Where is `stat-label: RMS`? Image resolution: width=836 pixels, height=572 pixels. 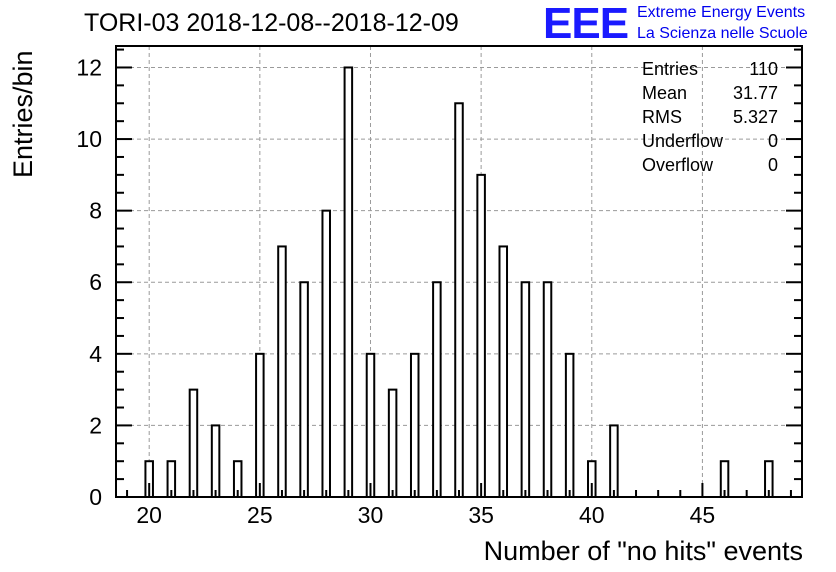
stat-label: RMS is located at coordinates (662, 117).